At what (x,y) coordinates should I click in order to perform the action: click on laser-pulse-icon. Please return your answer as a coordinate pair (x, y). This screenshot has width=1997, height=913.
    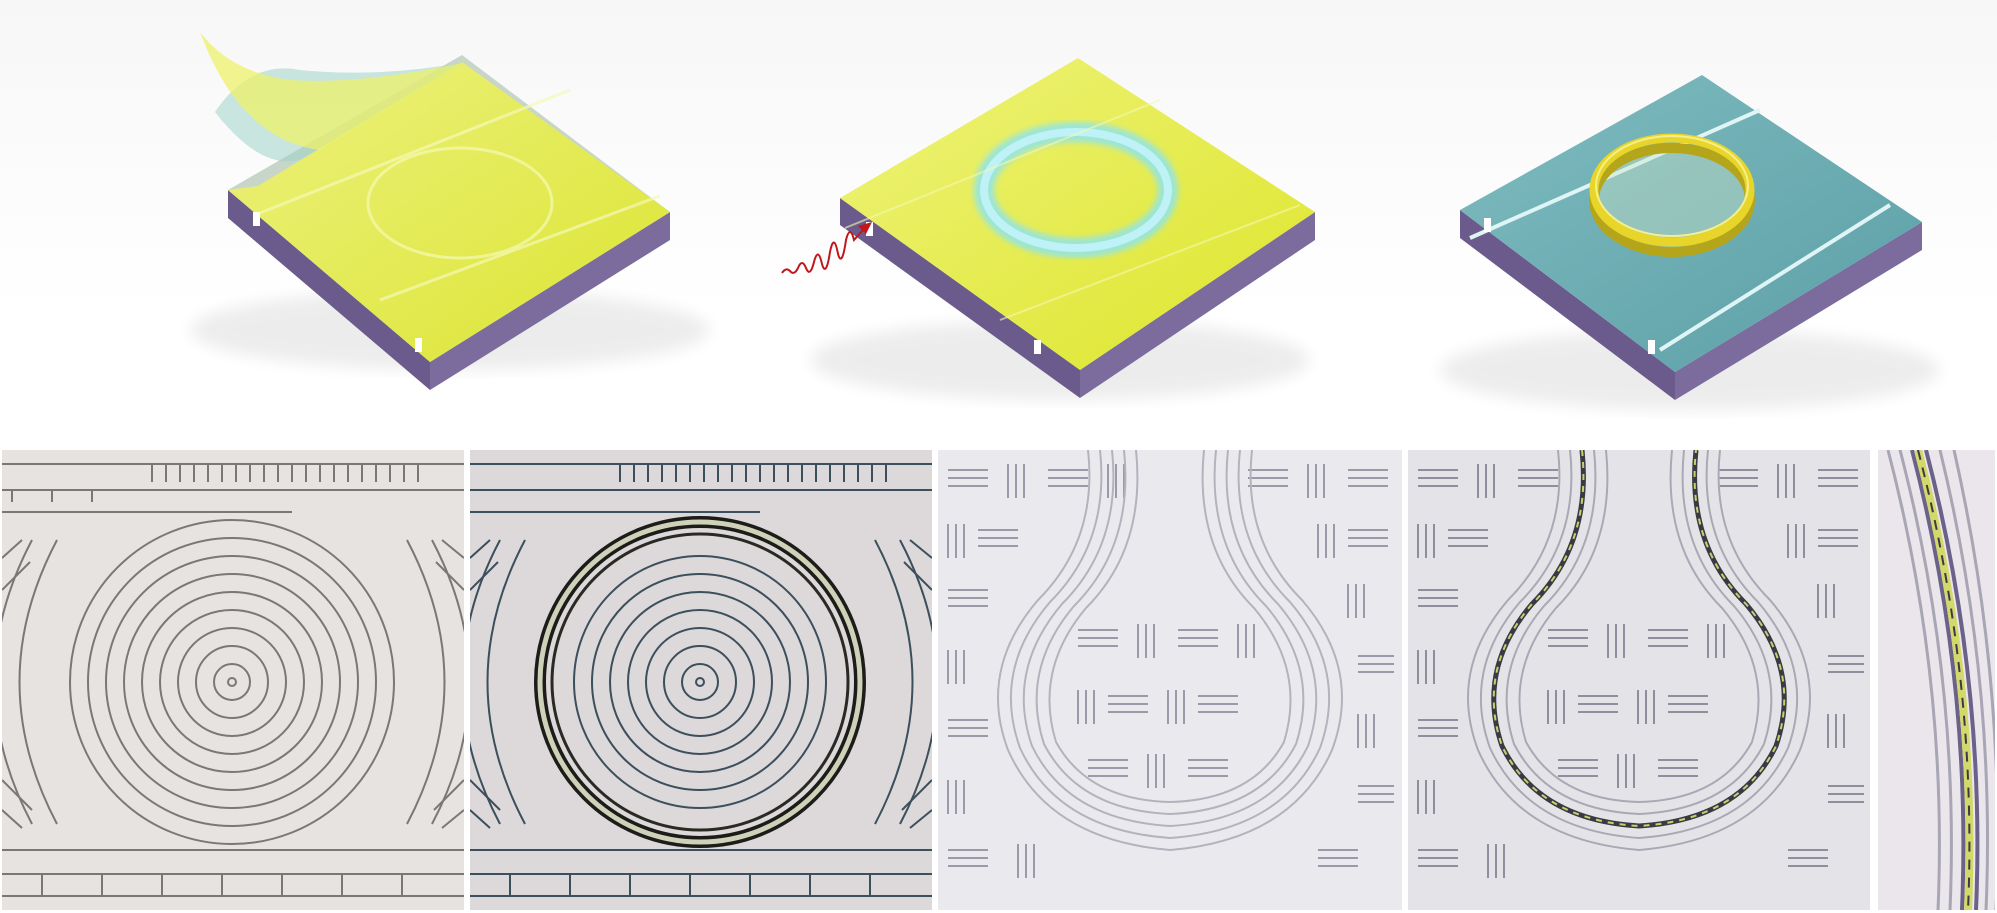
    Looking at the image, I should click on (825, 248).